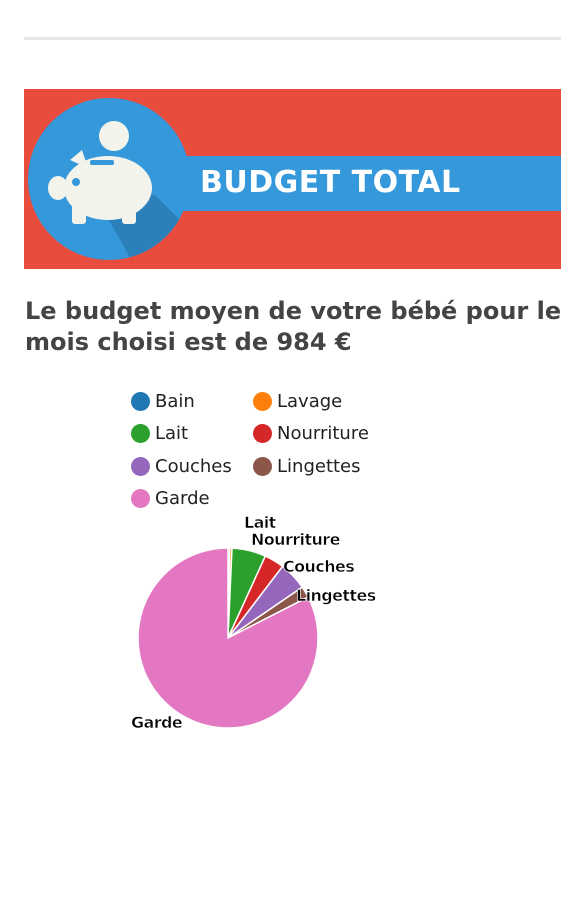 This screenshot has height=921, width=585. I want to click on legend-item-lavage: Lavage, so click(297, 401).